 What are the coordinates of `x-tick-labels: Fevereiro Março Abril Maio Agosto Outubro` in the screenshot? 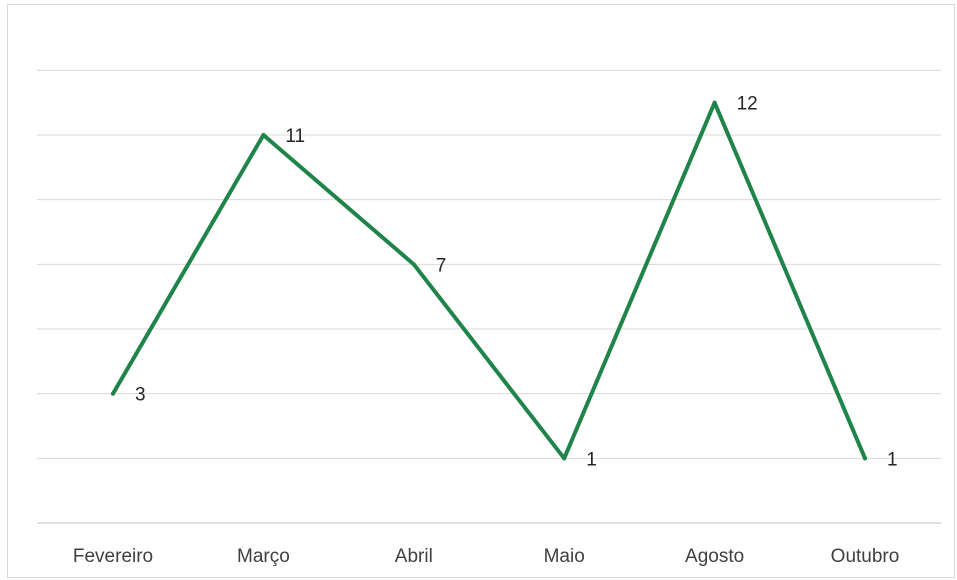 It's located at (486, 556).